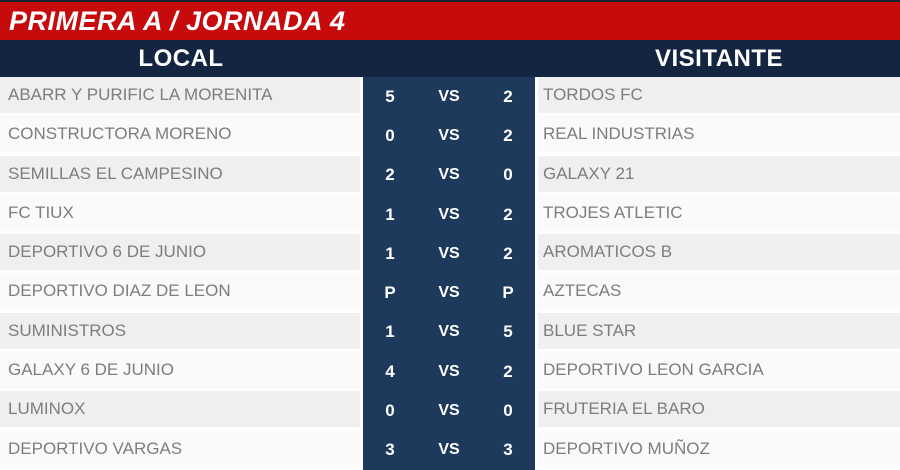  Describe the element at coordinates (180, 134) in the screenshot. I see `local-team-name: CONSTRUCTORA MORENO` at that location.